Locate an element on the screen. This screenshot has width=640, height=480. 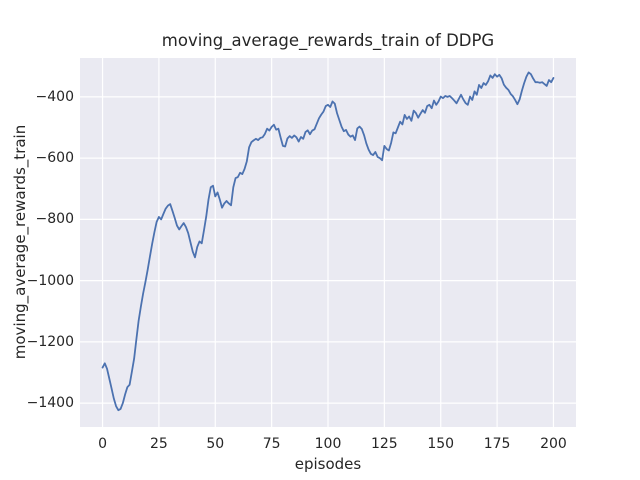
x-tick-label: 25 is located at coordinates (158, 444).